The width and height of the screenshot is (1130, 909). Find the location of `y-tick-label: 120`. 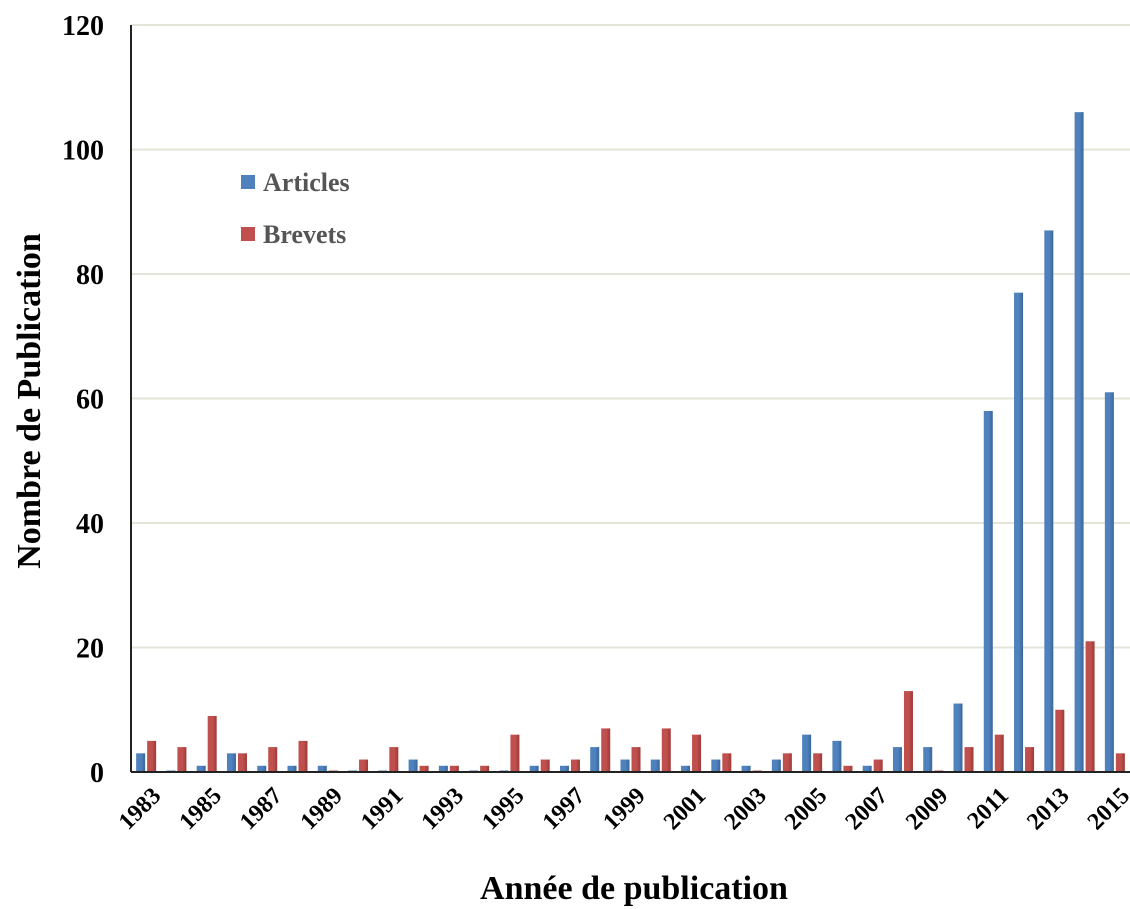

y-tick-label: 120 is located at coordinates (83, 26).